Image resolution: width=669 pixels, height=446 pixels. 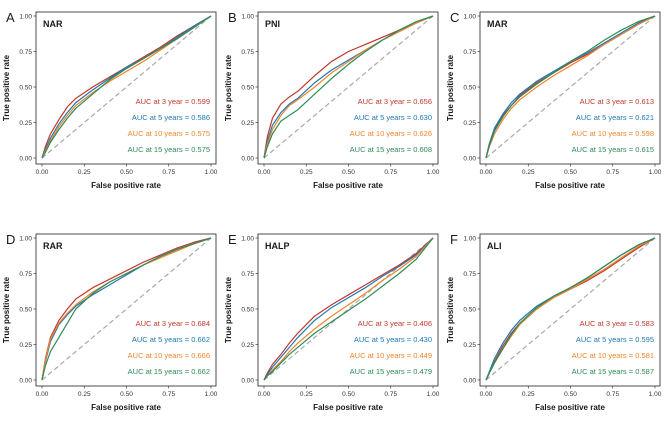 What do you see at coordinates (53, 246) in the screenshot?
I see `panel-title: RAR` at bounding box center [53, 246].